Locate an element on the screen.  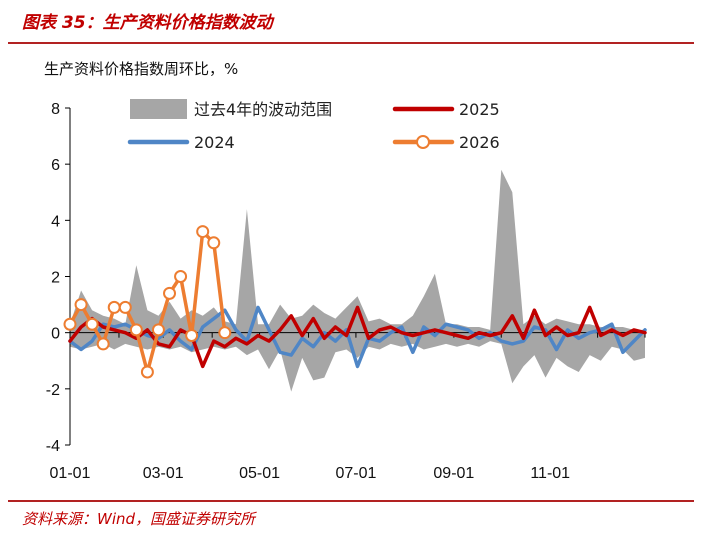
legend-item-range: 过去4年的波动范围 is located at coordinates (231, 109).